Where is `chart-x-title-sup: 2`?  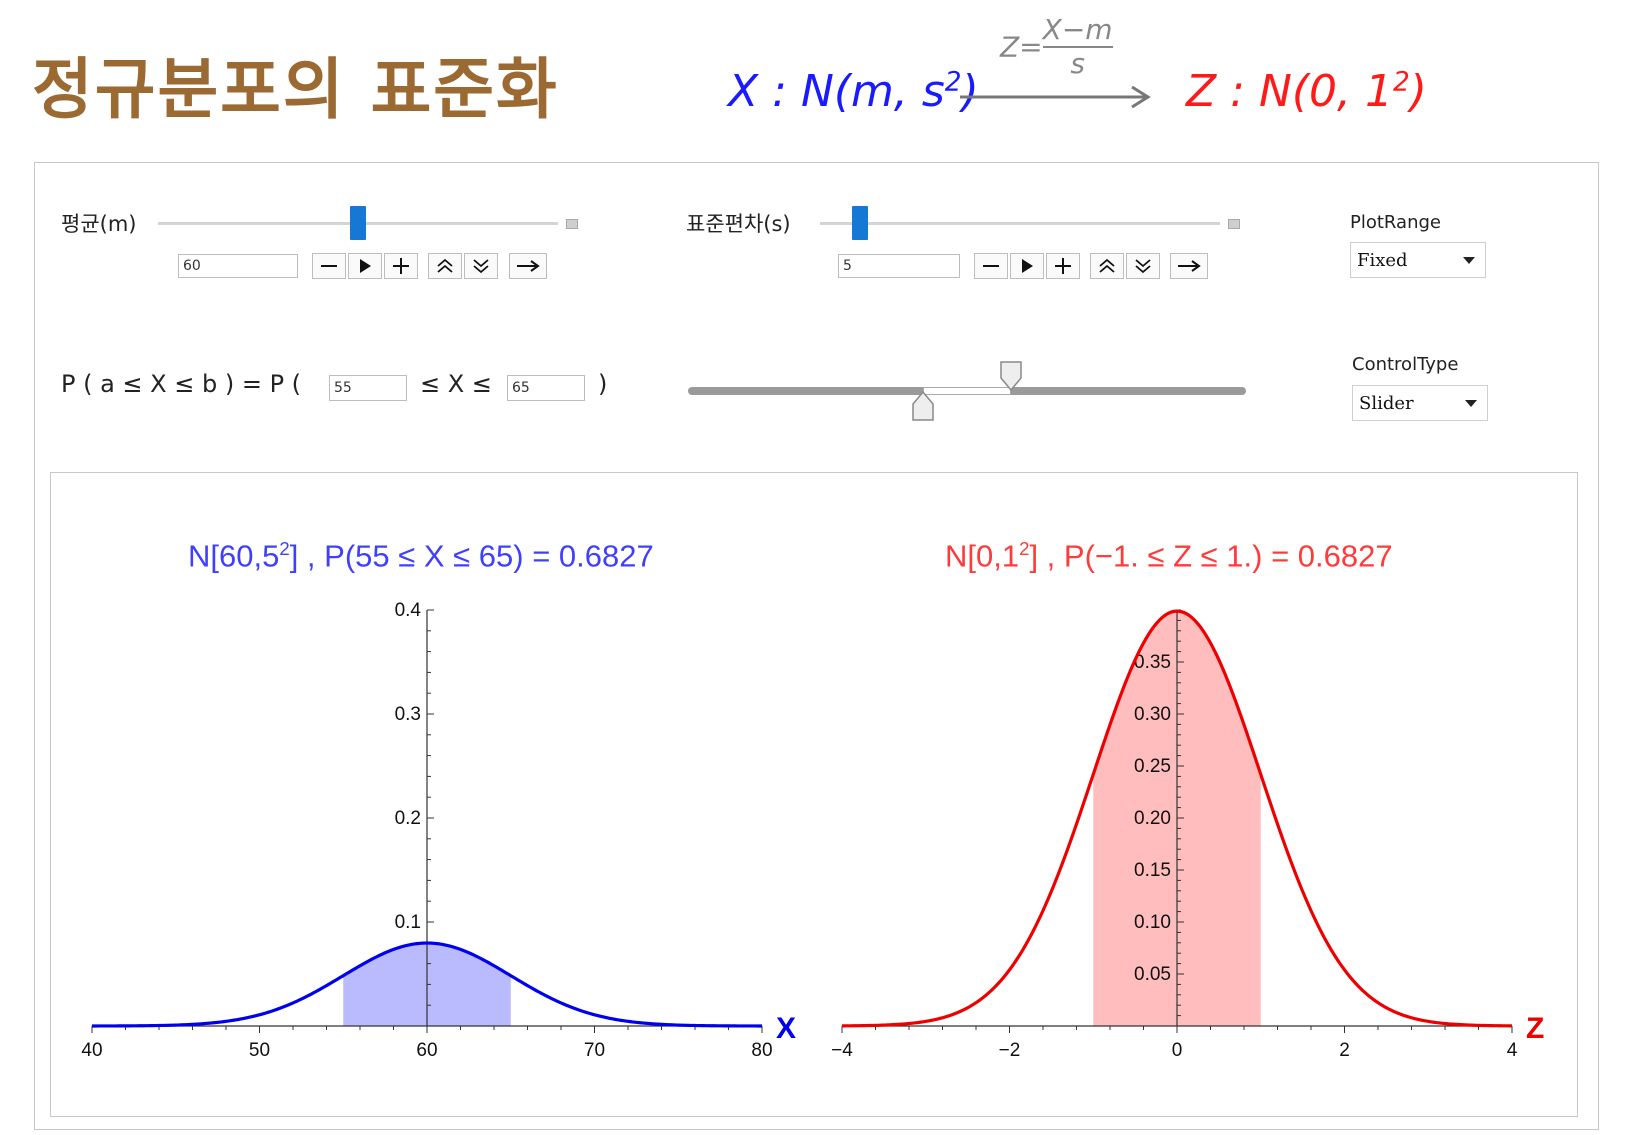 chart-x-title-sup: 2 is located at coordinates (284, 548).